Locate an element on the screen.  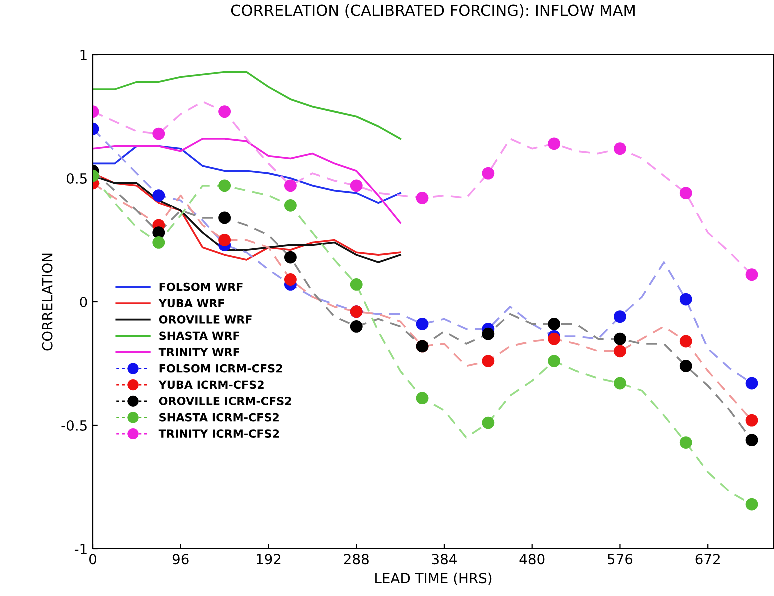
legend-label: FOLSOM ICRM-CFS2 is located at coordinates (221, 368).